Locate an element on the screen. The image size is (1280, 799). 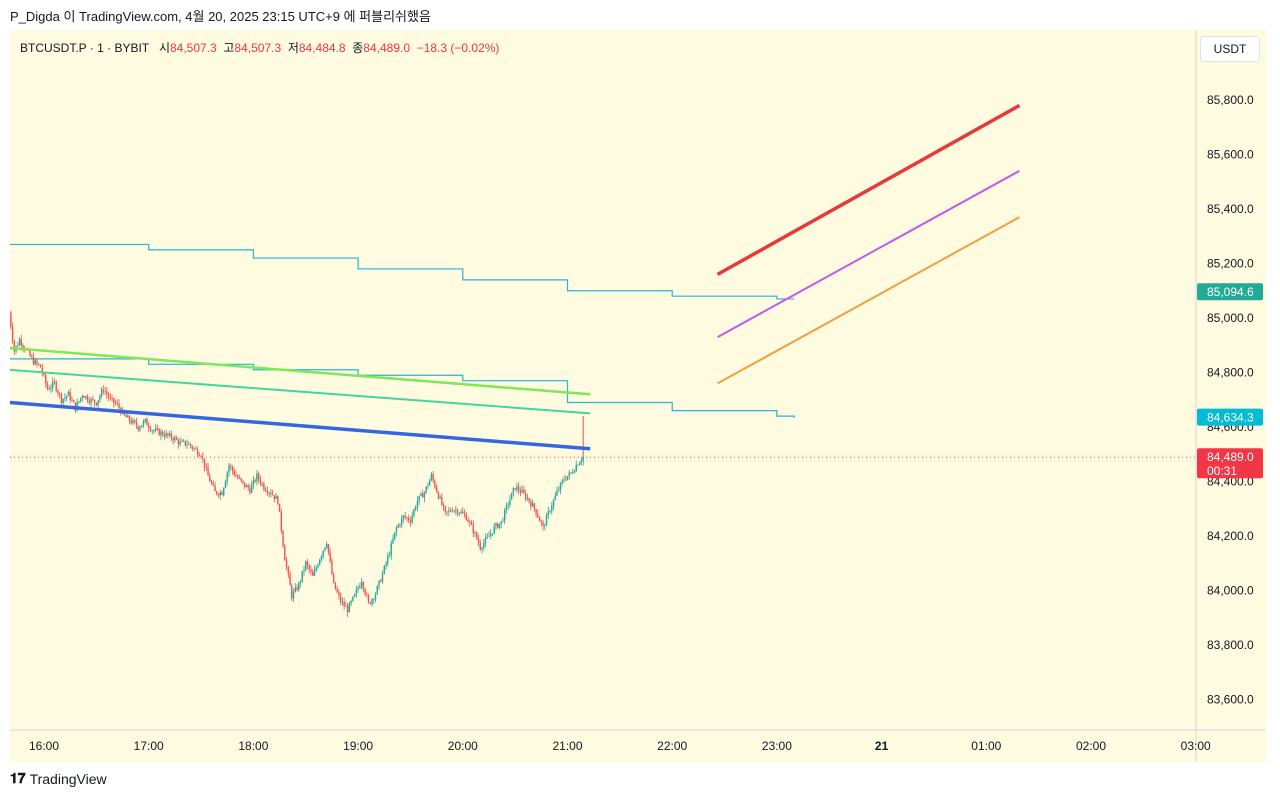
time-tick-label: 19:00 is located at coordinates (358, 746).